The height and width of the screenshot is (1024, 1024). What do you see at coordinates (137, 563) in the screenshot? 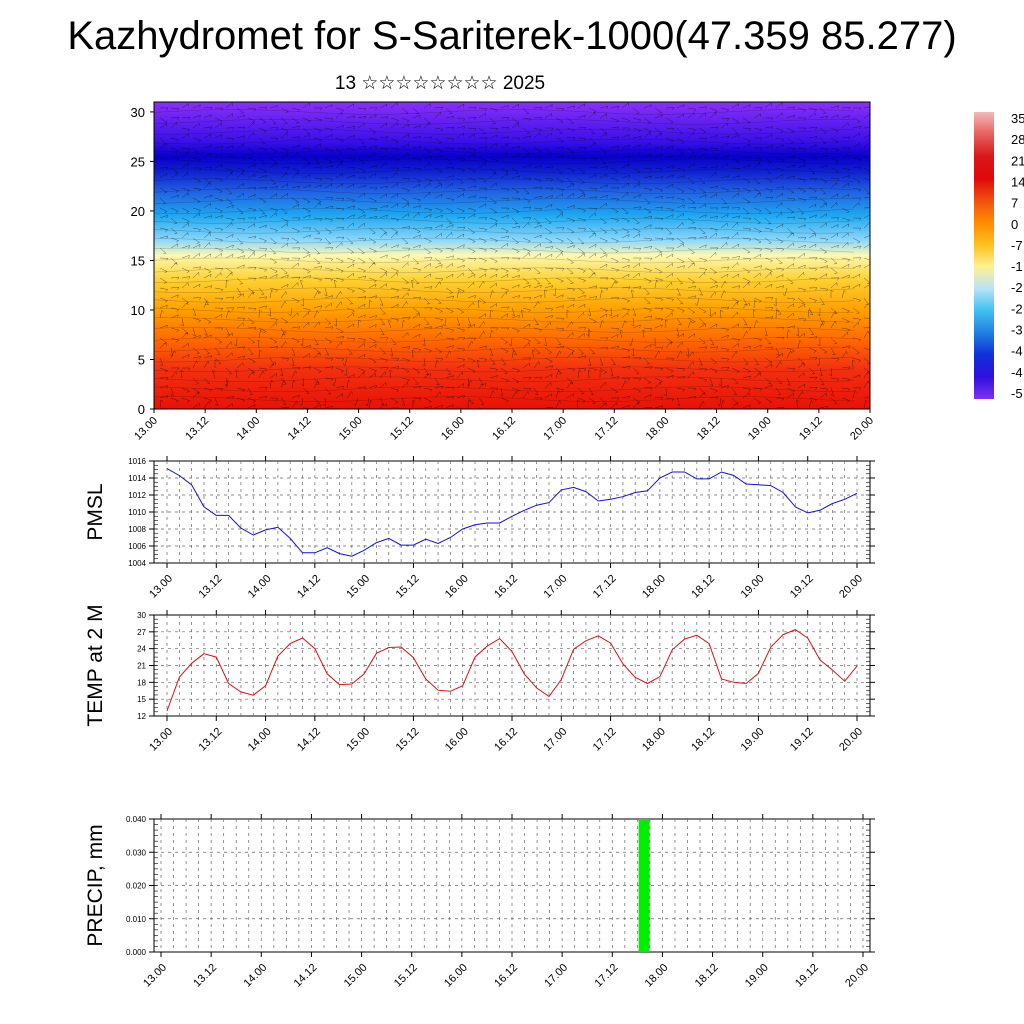
I see `y-tick-label: 1004` at bounding box center [137, 563].